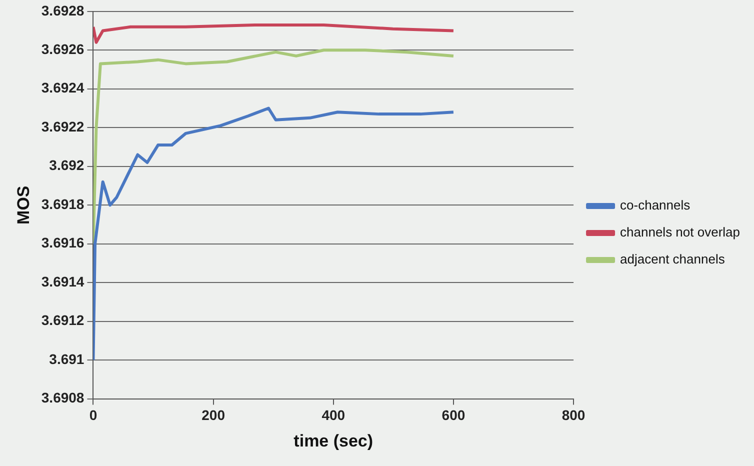 Image resolution: width=754 pixels, height=466 pixels. What do you see at coordinates (214, 415) in the screenshot?
I see `x-tick-label: 200` at bounding box center [214, 415].